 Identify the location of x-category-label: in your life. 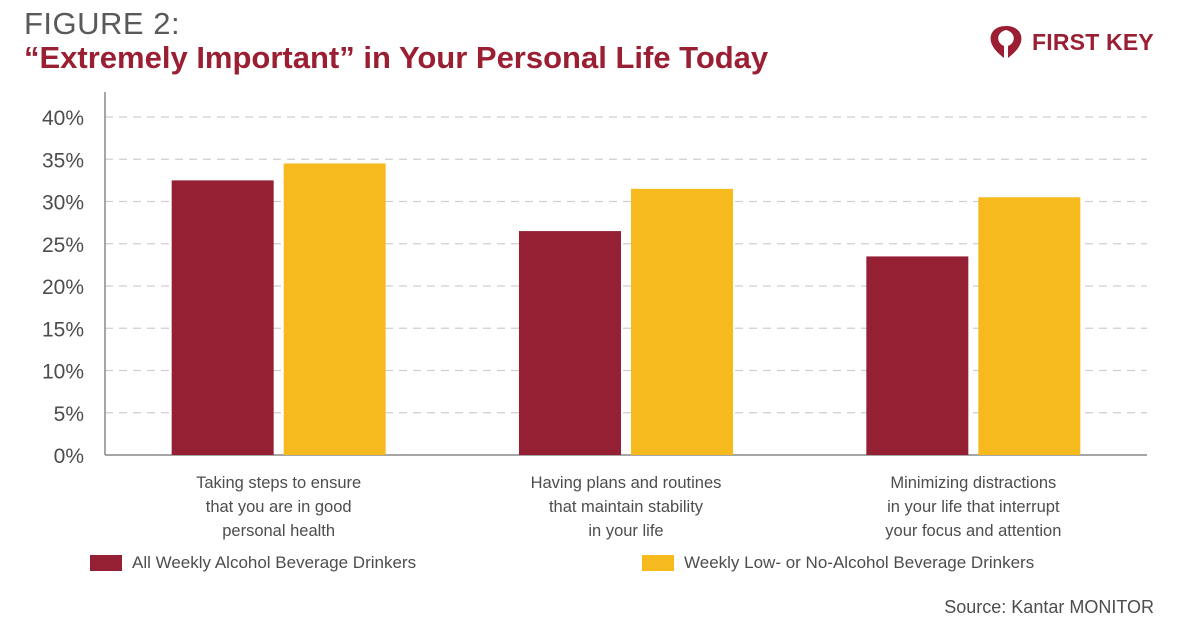
(625, 531).